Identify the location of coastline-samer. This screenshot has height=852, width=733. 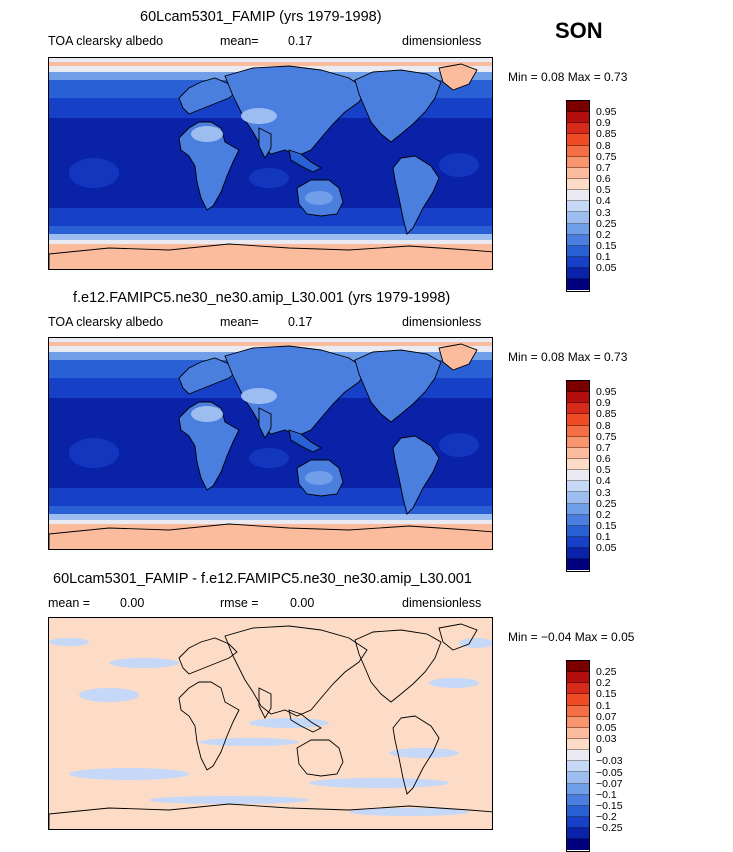
(416, 475).